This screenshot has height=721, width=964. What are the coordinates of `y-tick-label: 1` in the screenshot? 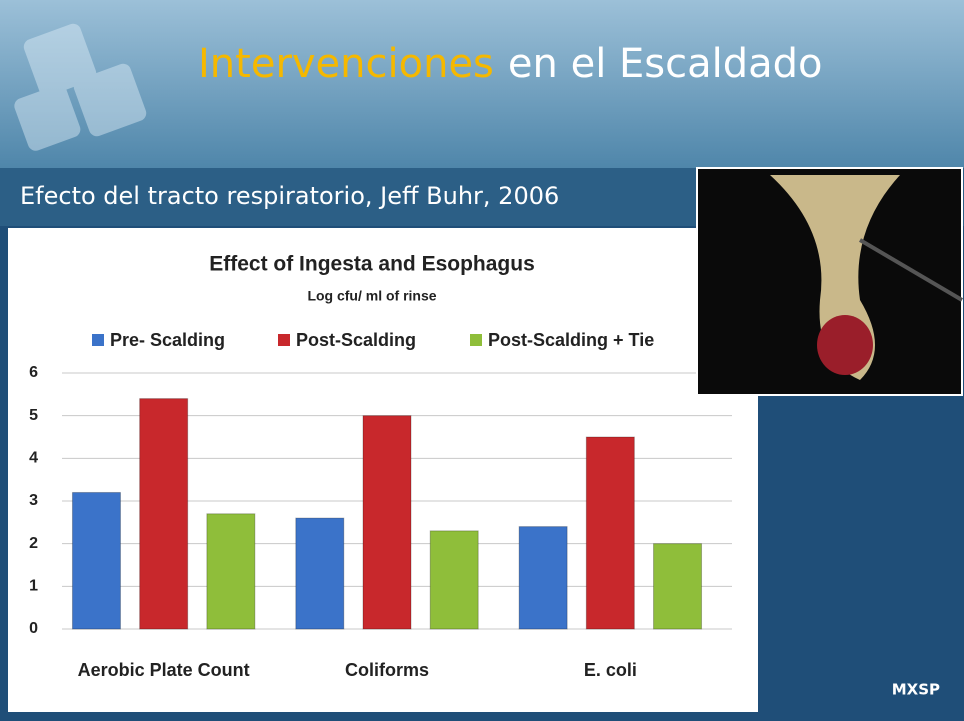 It's located at (33, 586).